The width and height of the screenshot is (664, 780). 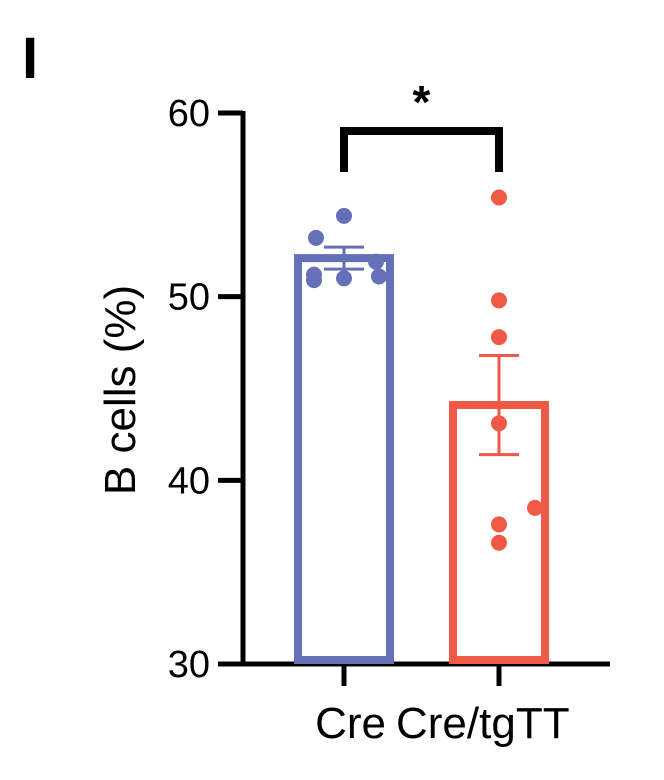 What do you see at coordinates (344, 459) in the screenshot?
I see `bar` at bounding box center [344, 459].